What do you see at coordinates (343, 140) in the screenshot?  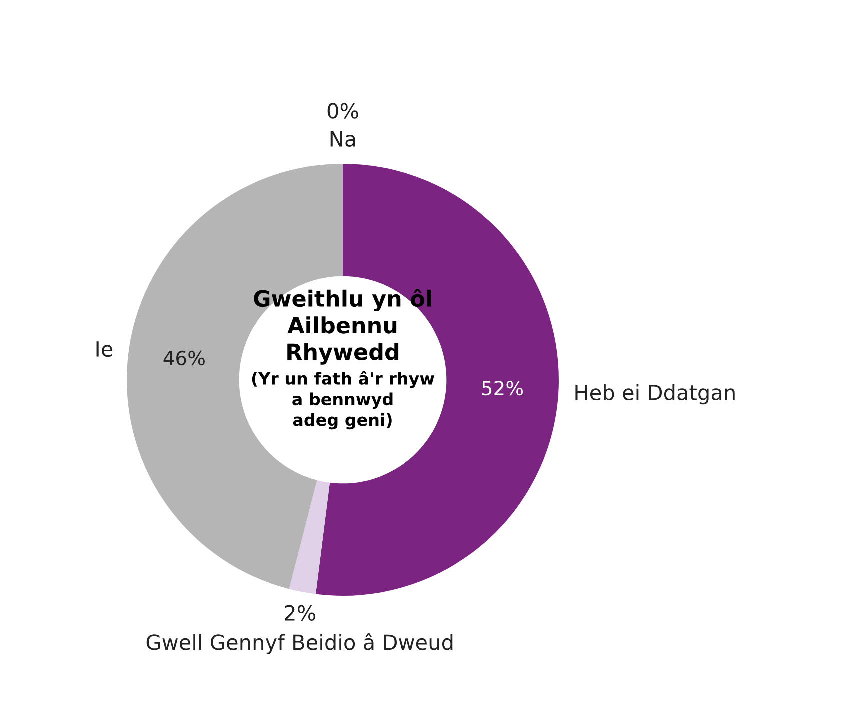 I see `category-label: Na` at bounding box center [343, 140].